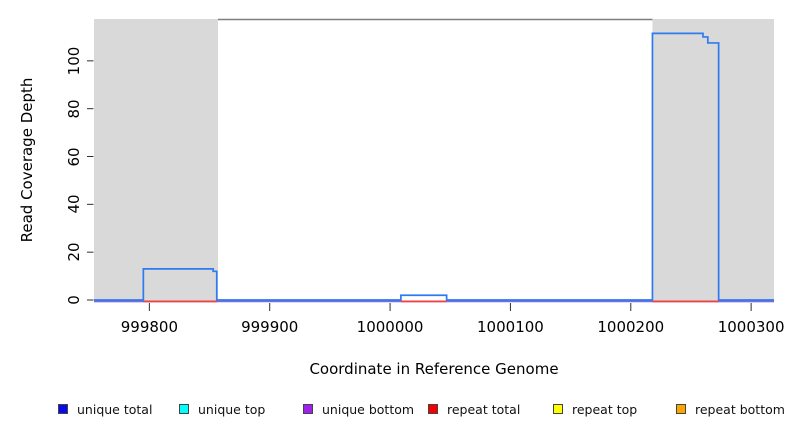 This screenshot has width=792, height=432. Describe the element at coordinates (232, 409) in the screenshot. I see `legend-label: unique top` at that location.